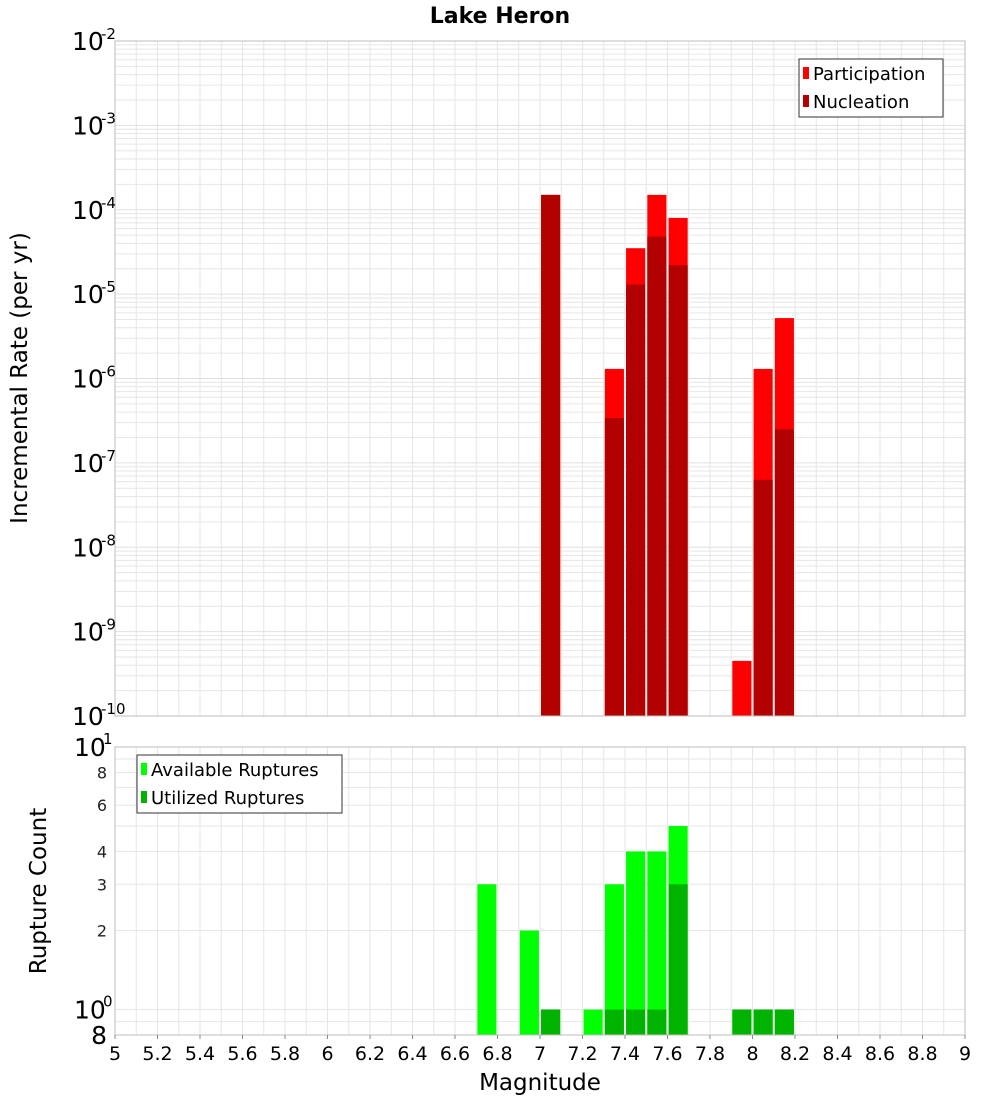 Image resolution: width=1000 pixels, height=1100 pixels. What do you see at coordinates (144, 769) in the screenshot?
I see `legend-swatch-available` at bounding box center [144, 769].